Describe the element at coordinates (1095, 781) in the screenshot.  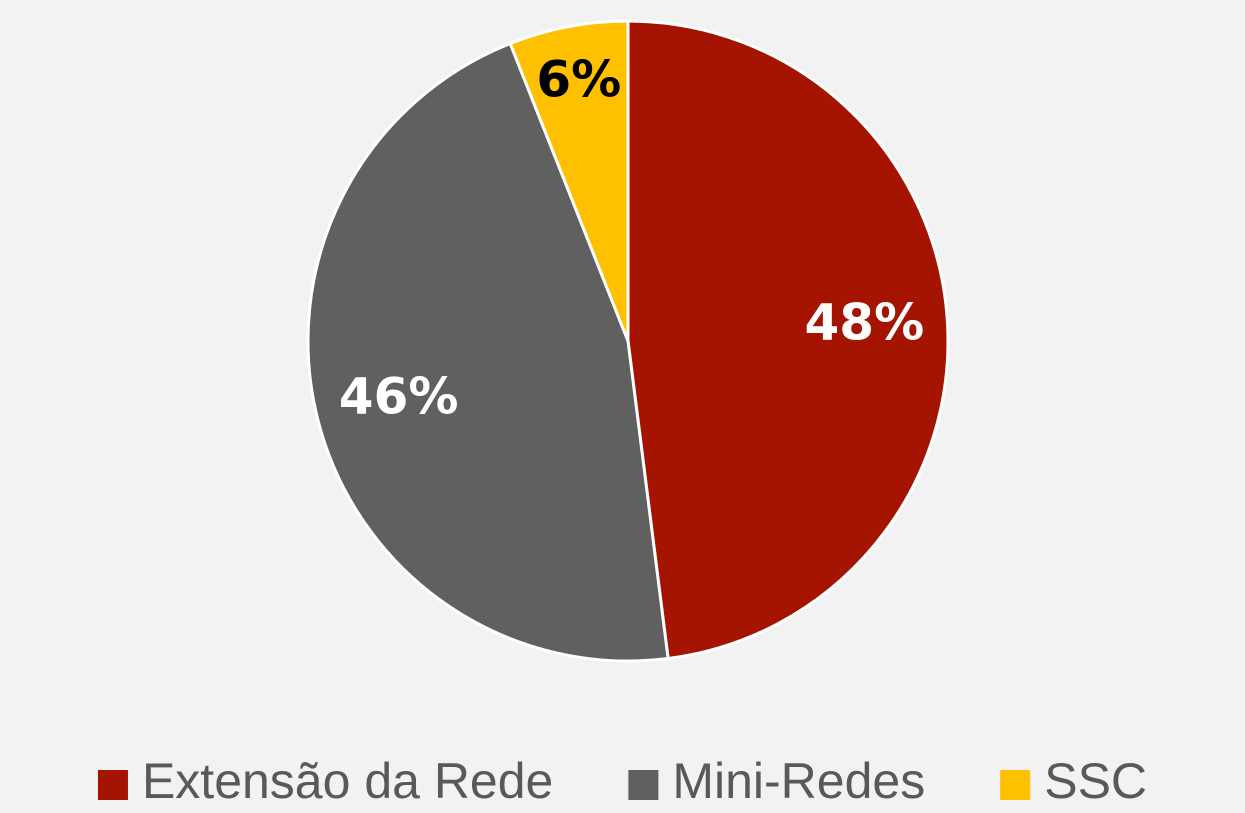
I see `legend-label: SSC` at that location.